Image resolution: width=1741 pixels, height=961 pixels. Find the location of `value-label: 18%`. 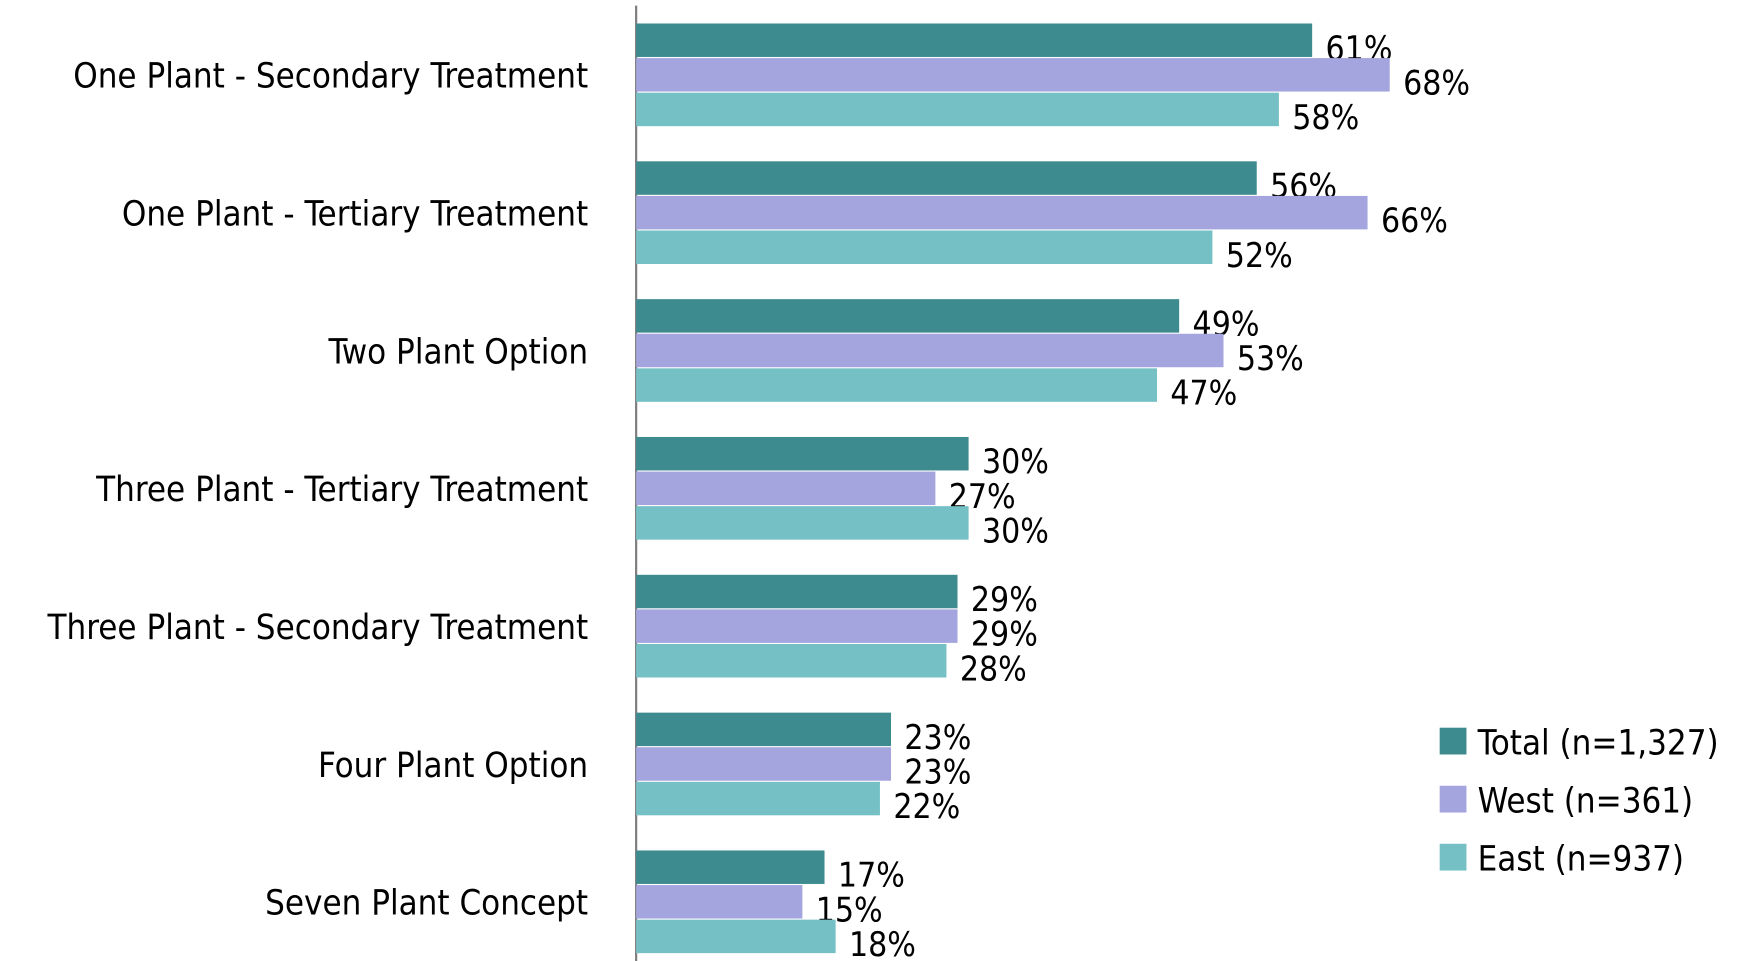

value-label: 18% is located at coordinates (882, 943).